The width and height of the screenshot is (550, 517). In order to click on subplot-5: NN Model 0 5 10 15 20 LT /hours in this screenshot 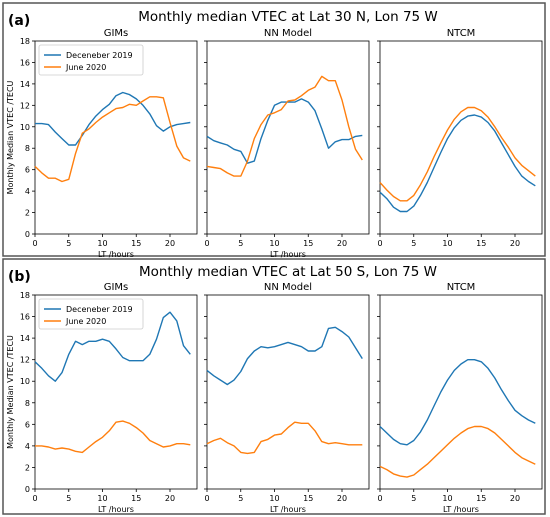, I will do `click(287, 398)`.